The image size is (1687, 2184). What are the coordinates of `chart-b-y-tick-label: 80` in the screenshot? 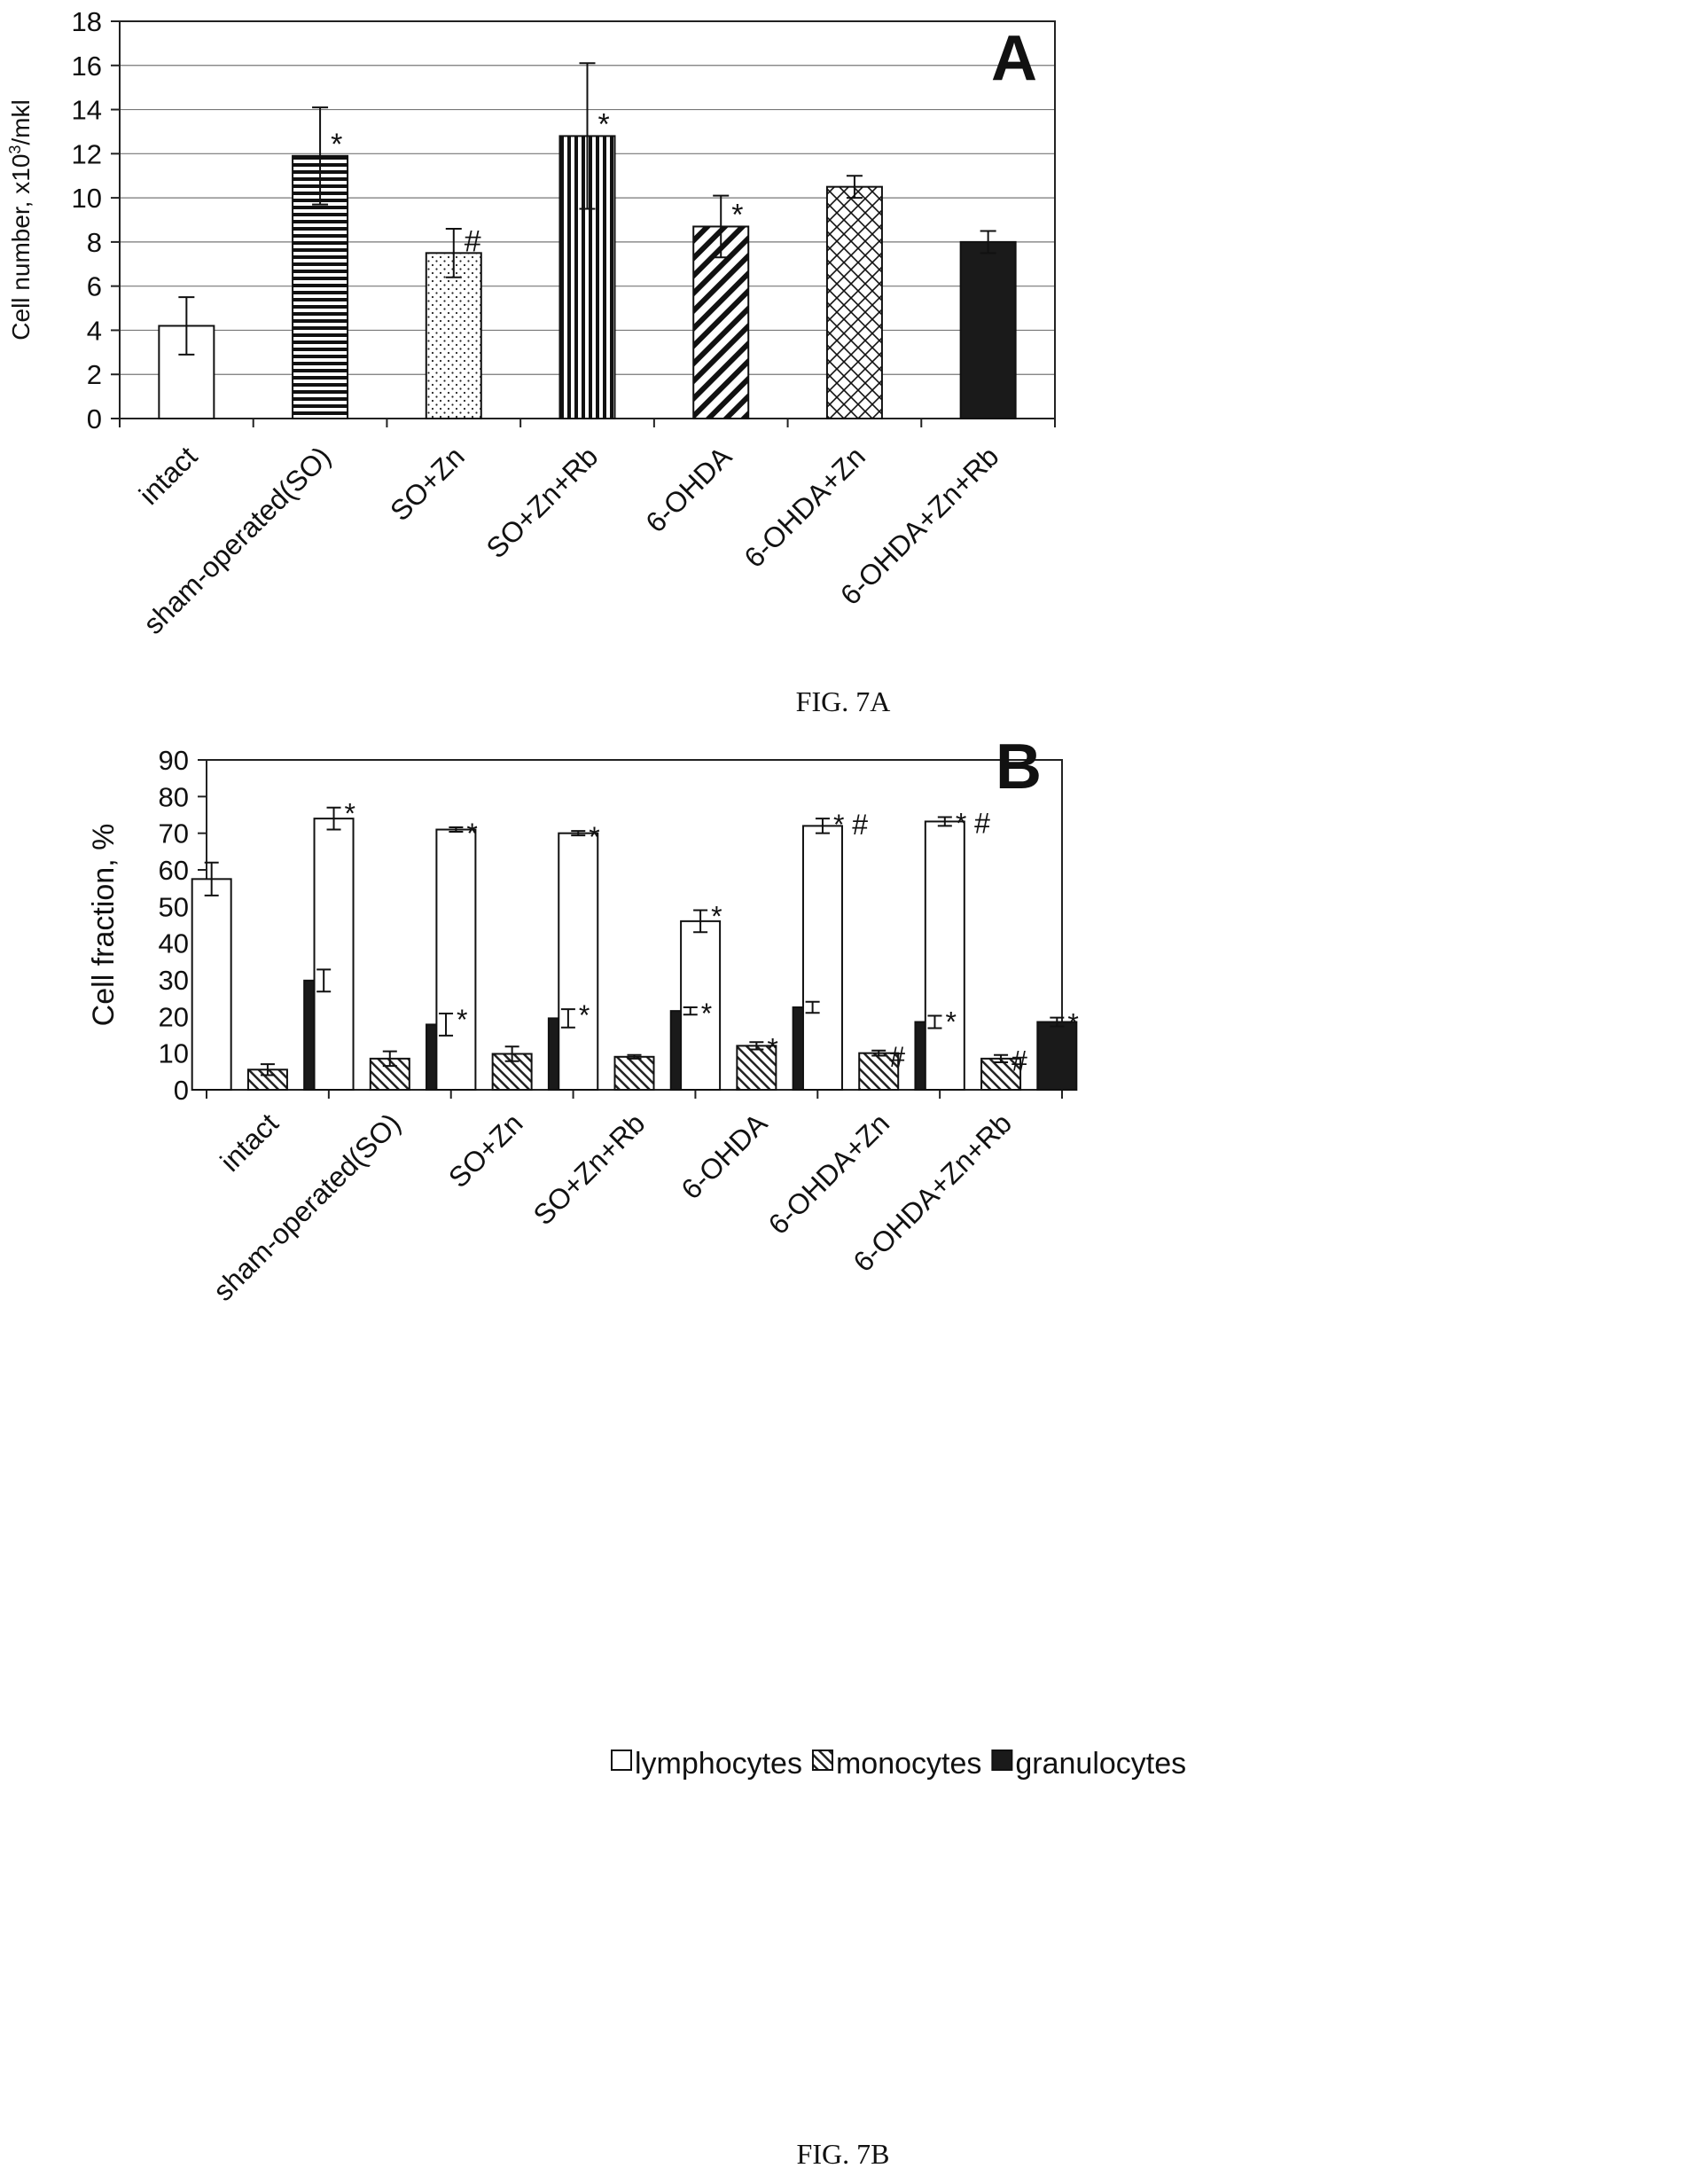 It's located at (174, 796).